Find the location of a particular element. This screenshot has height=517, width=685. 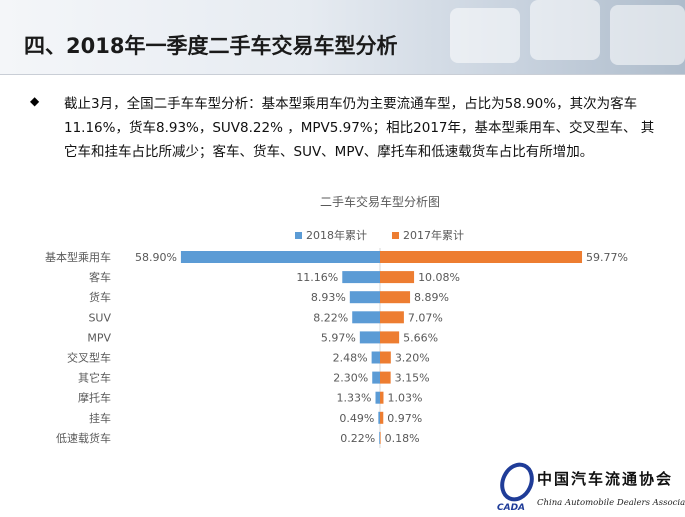

category-label: 挂车 is located at coordinates (100, 418).